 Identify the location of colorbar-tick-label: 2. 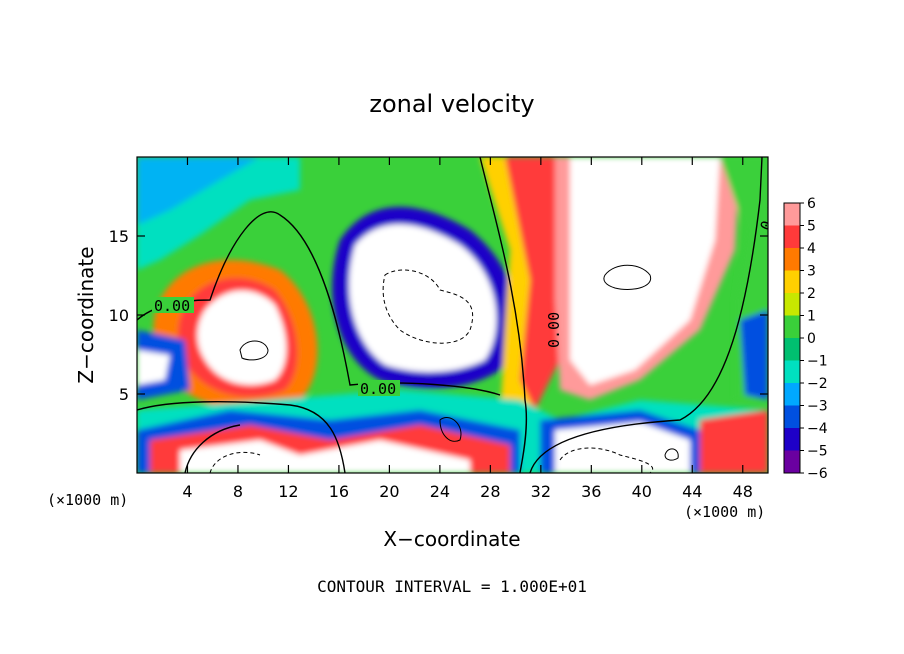
(811, 294).